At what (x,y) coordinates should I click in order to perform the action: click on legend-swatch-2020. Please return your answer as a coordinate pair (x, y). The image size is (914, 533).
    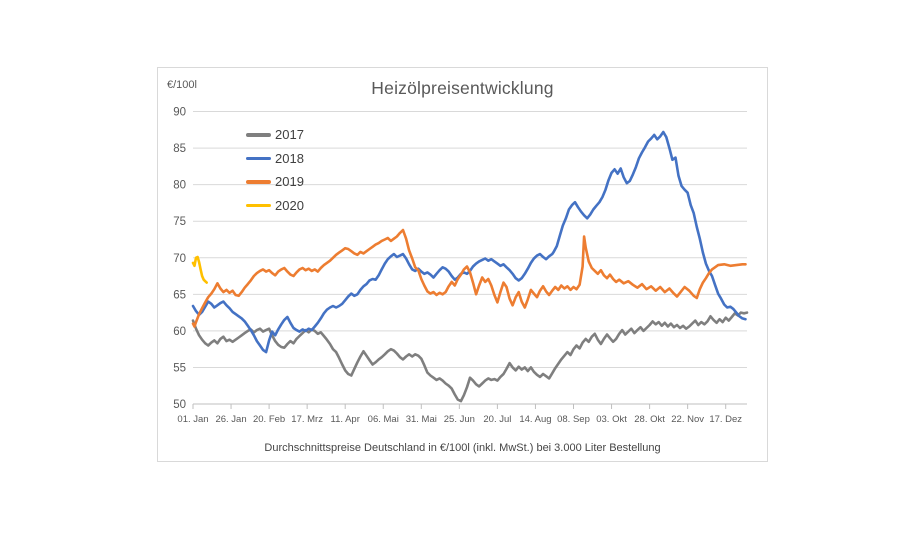
    Looking at the image, I should click on (258, 205).